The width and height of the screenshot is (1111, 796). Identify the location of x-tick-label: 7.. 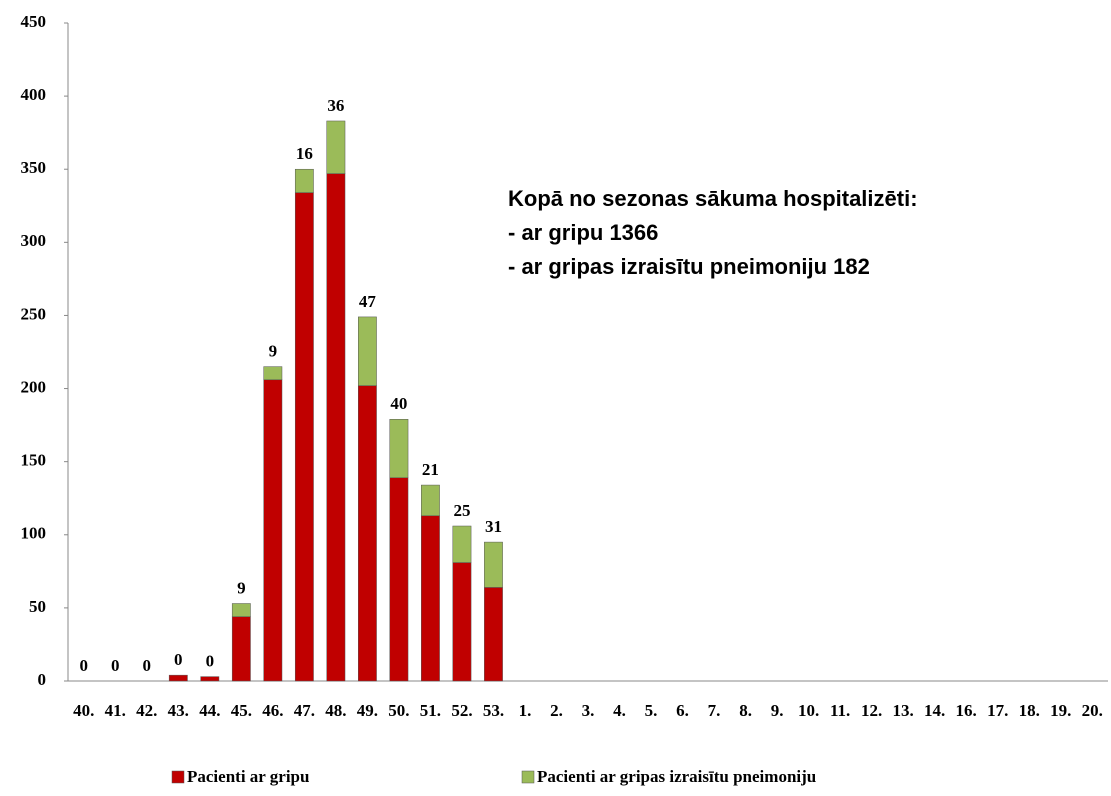
(714, 710).